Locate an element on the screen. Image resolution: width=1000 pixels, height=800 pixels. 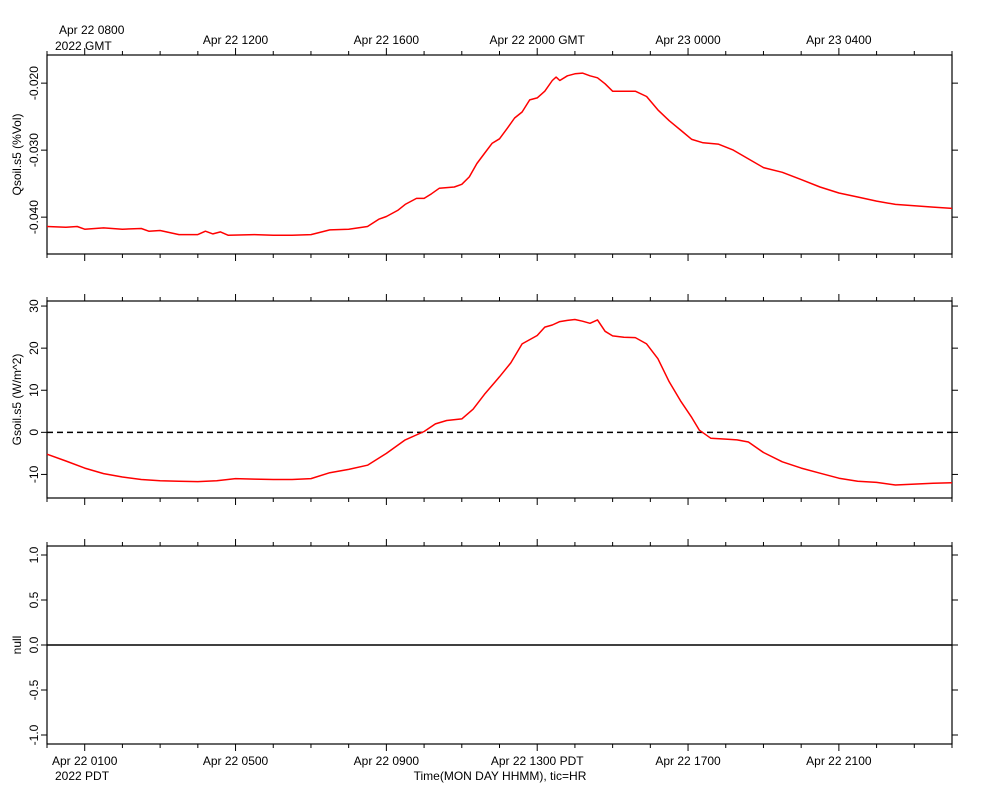
gmt-tick-label: Apr 22 1200 is located at coordinates (236, 40).